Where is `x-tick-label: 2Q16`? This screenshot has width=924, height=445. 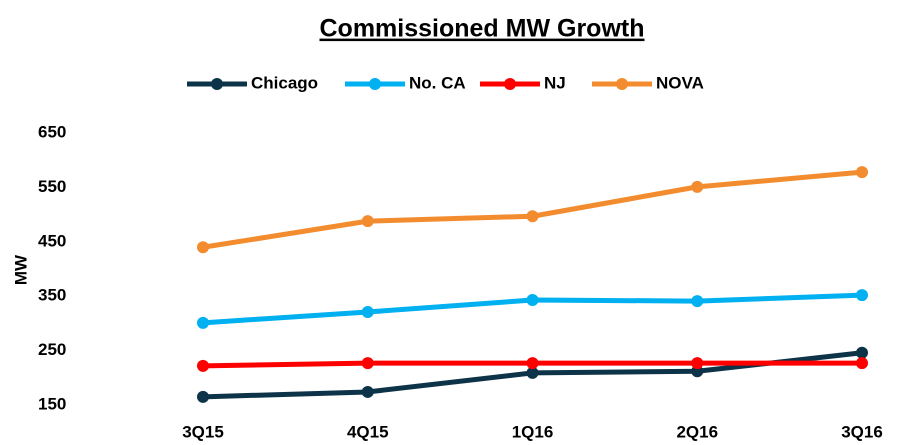 x-tick-label: 2Q16 is located at coordinates (697, 431).